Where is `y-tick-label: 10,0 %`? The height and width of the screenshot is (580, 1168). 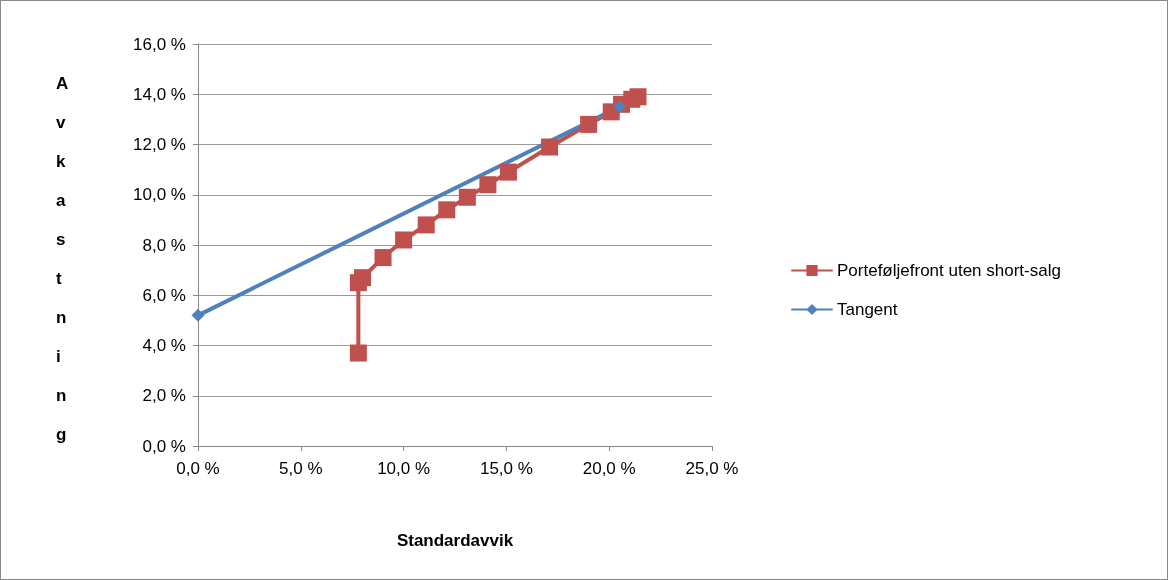
y-tick-label: 10,0 % is located at coordinates (159, 195).